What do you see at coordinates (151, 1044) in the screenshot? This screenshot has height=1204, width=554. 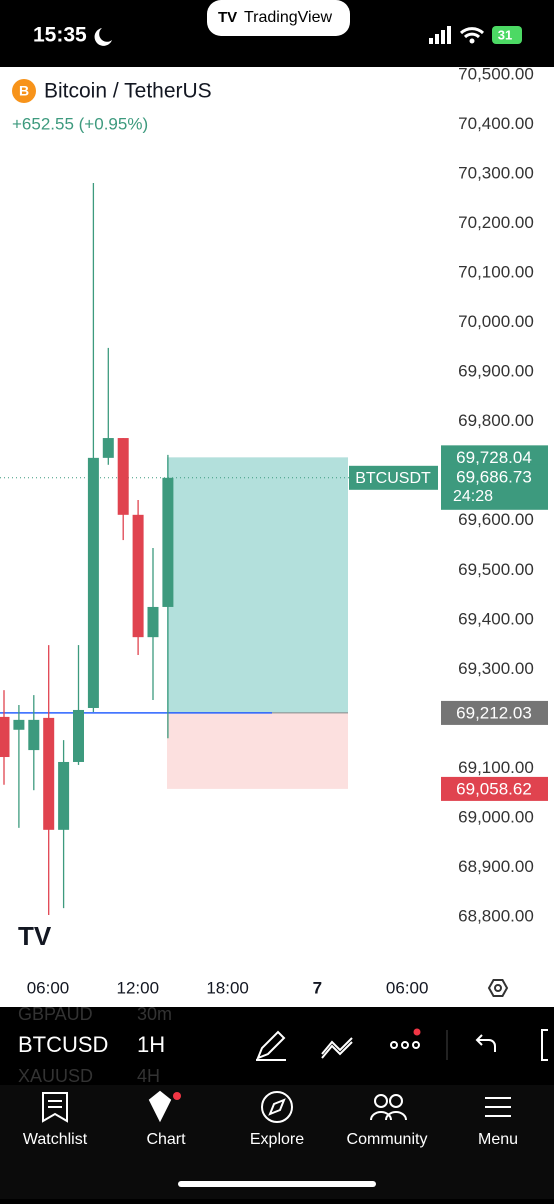 I see `toolbar-interval: 1H` at bounding box center [151, 1044].